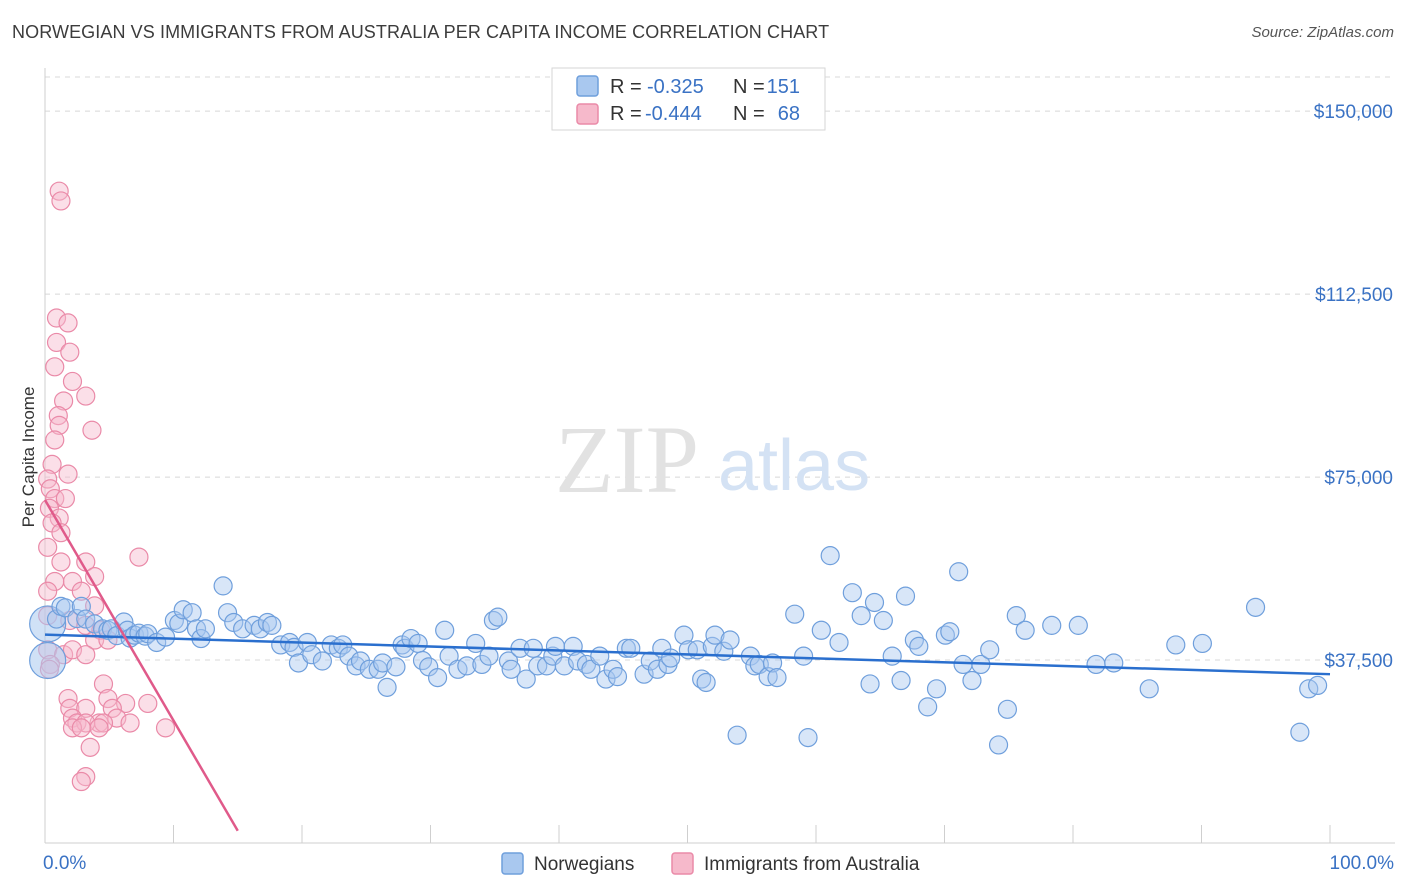  What do you see at coordinates (749, 114) in the screenshot?
I see `legend-n-label-2: N =` at bounding box center [749, 114].